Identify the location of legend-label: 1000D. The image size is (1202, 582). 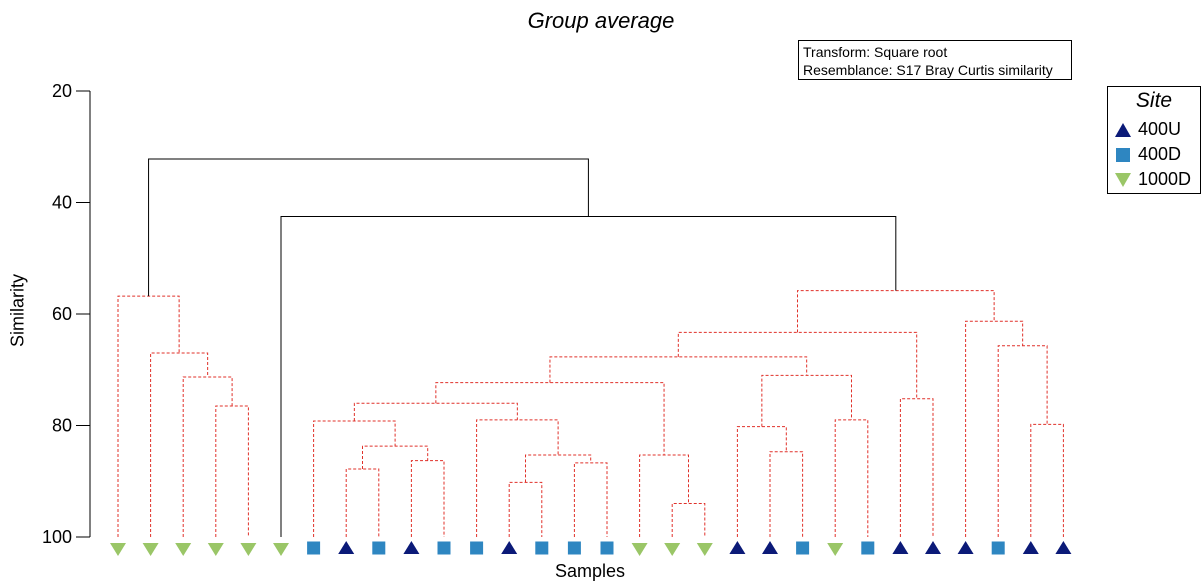
(1165, 179).